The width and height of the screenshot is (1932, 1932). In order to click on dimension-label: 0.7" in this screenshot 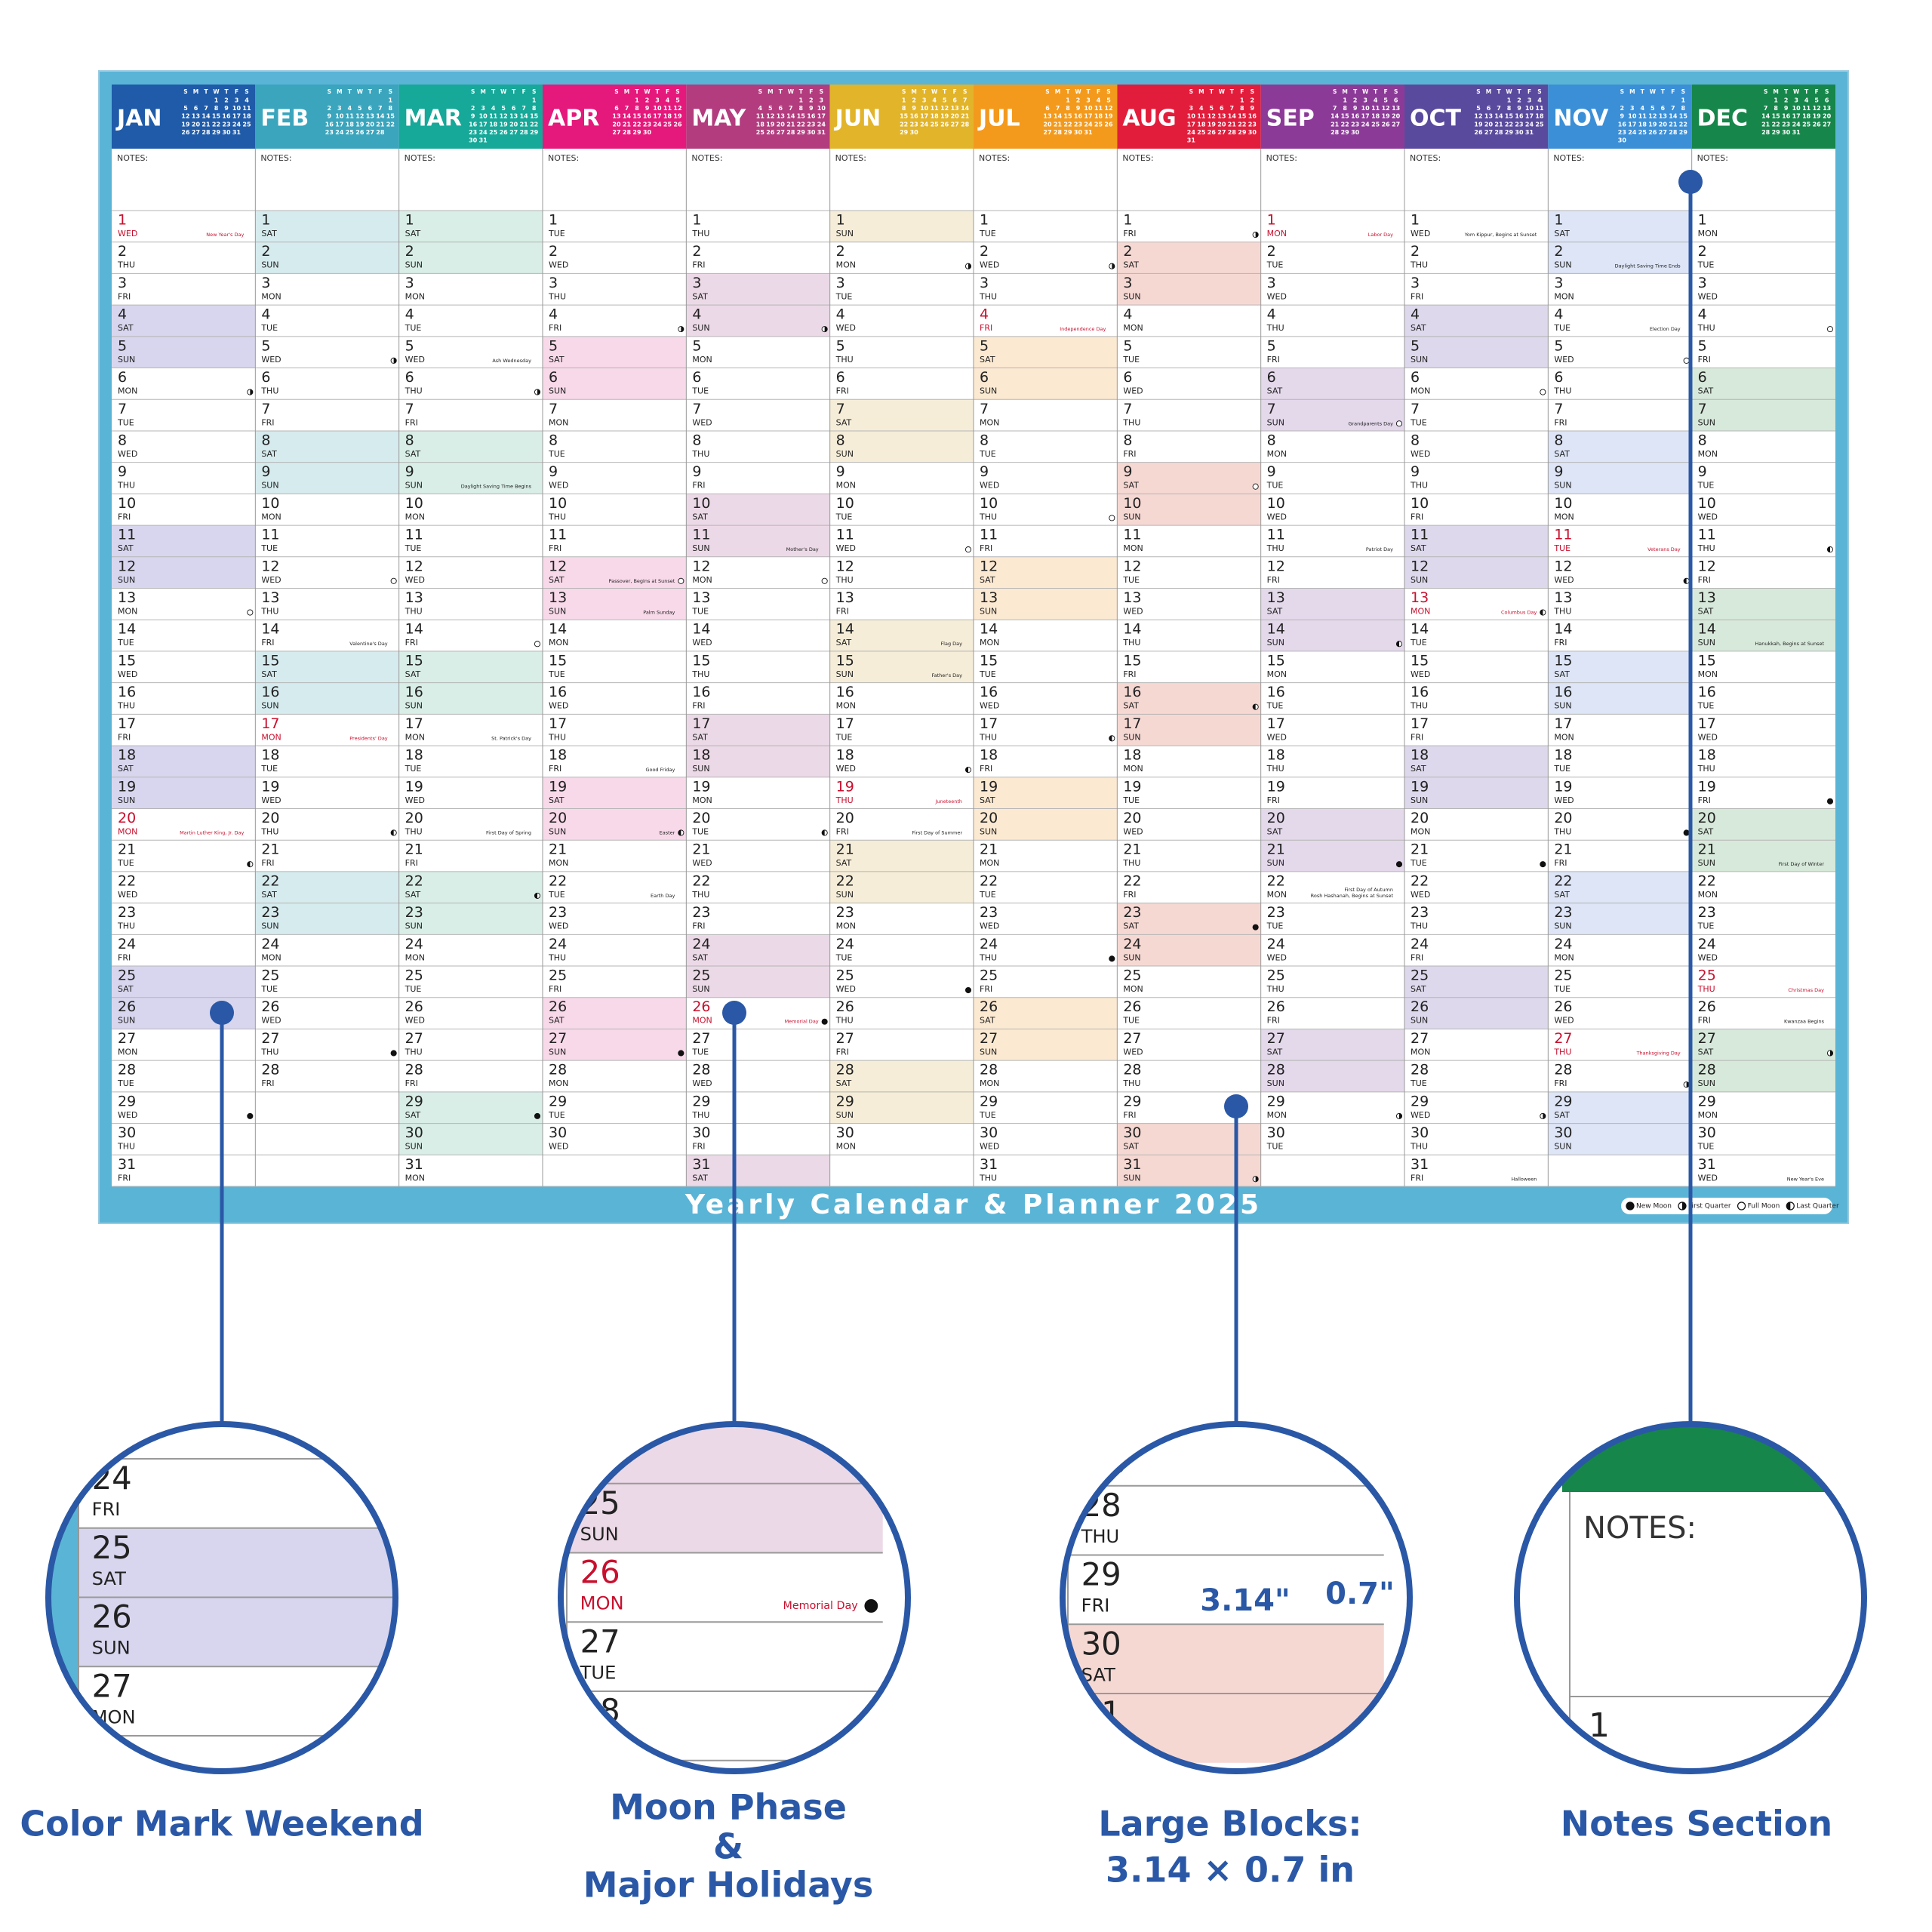, I will do `click(1360, 1594)`.